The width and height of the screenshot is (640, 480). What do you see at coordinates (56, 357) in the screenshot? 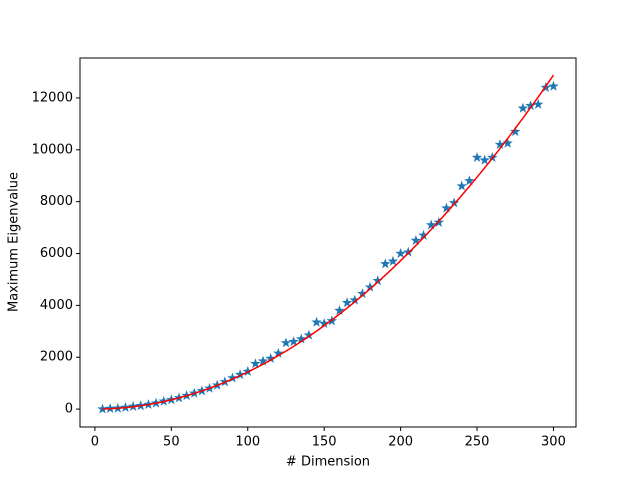
I see `y-tick-label: 2000` at bounding box center [56, 357].